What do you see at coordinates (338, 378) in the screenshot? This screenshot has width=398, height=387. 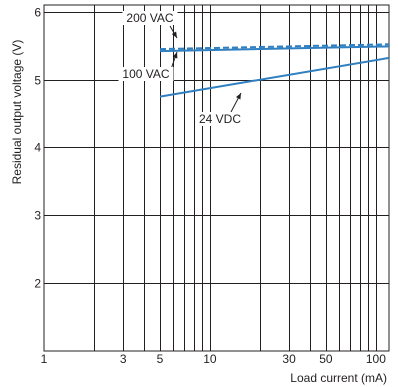 I see `x-axis-label: Load current (mA)` at bounding box center [338, 378].